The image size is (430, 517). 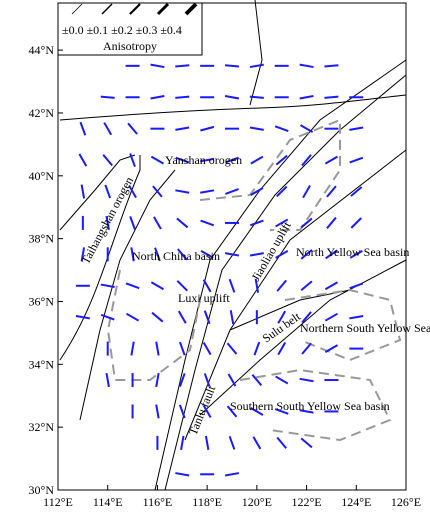 What do you see at coordinates (42, 427) in the screenshot?
I see `y-tick-label: 32°N` at bounding box center [42, 427].